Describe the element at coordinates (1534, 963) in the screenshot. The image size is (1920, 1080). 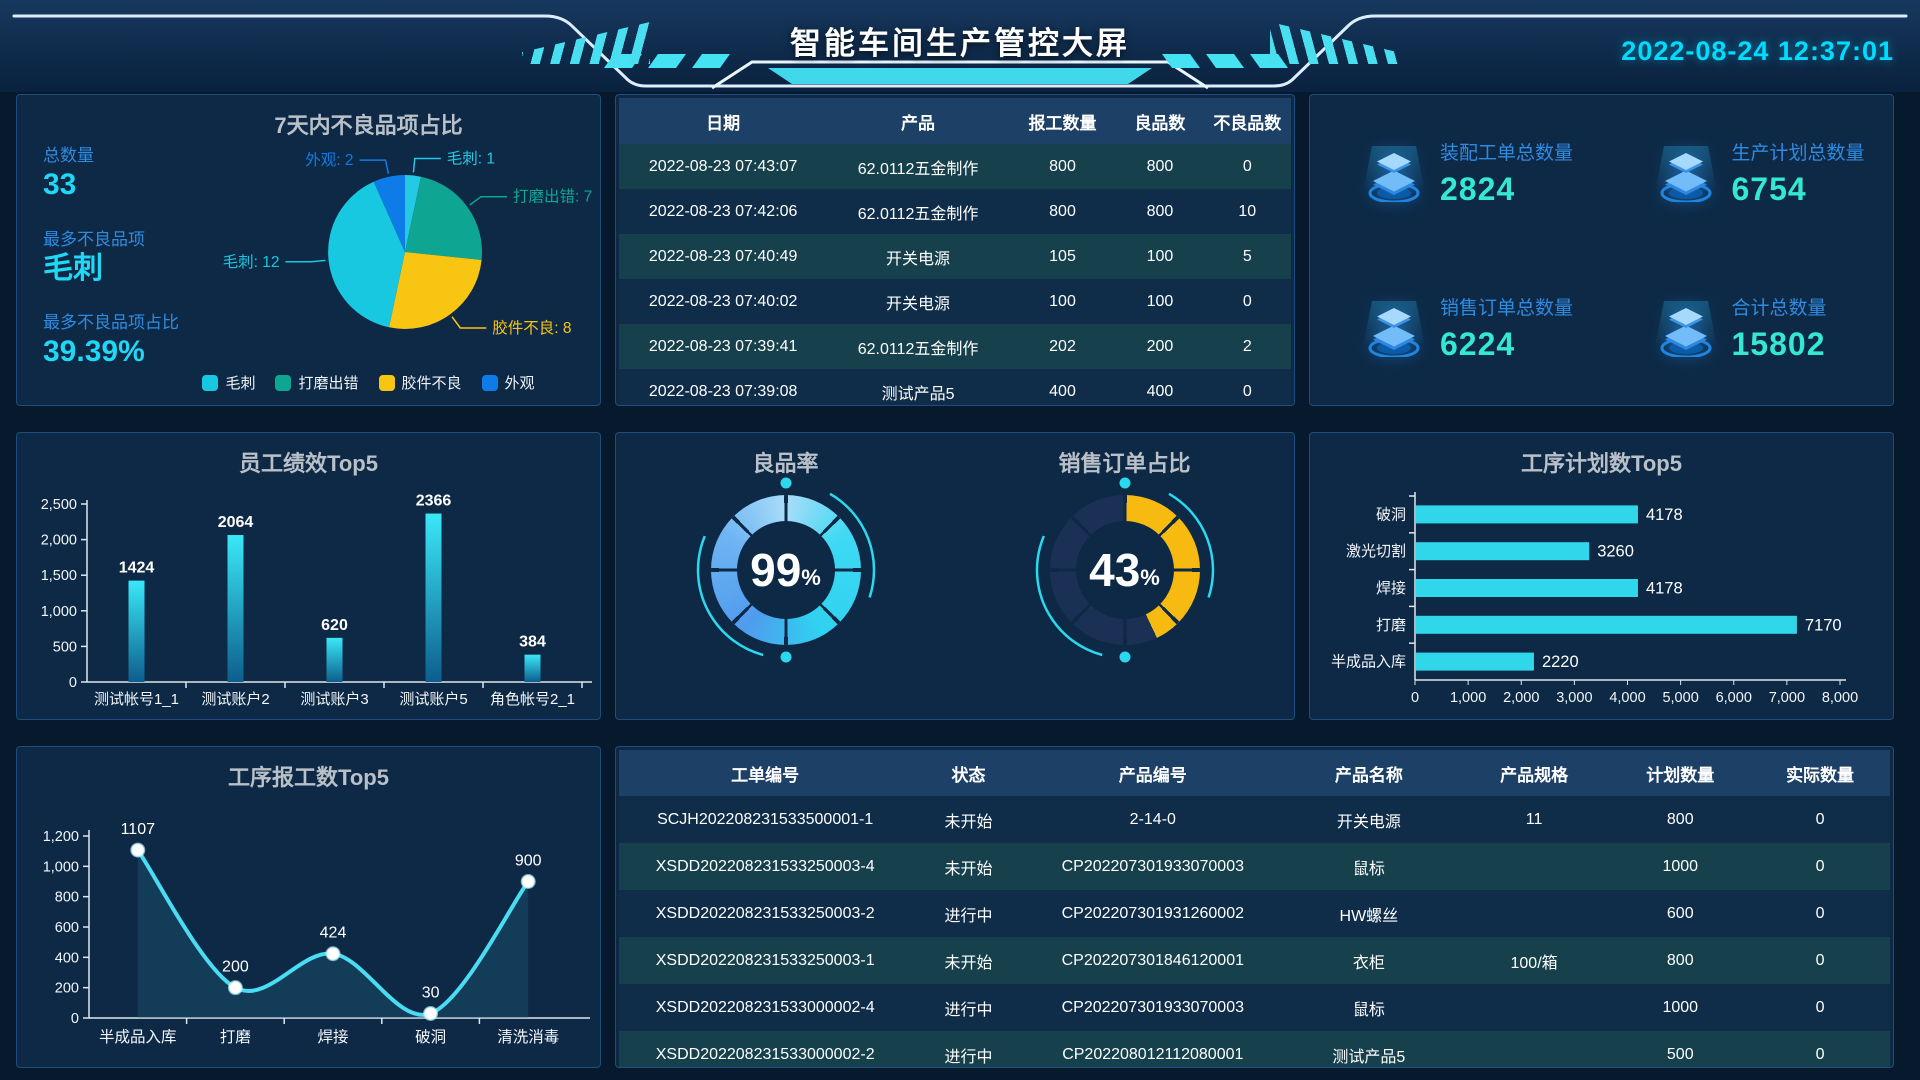
I see `table-cell: 100/箱` at that location.